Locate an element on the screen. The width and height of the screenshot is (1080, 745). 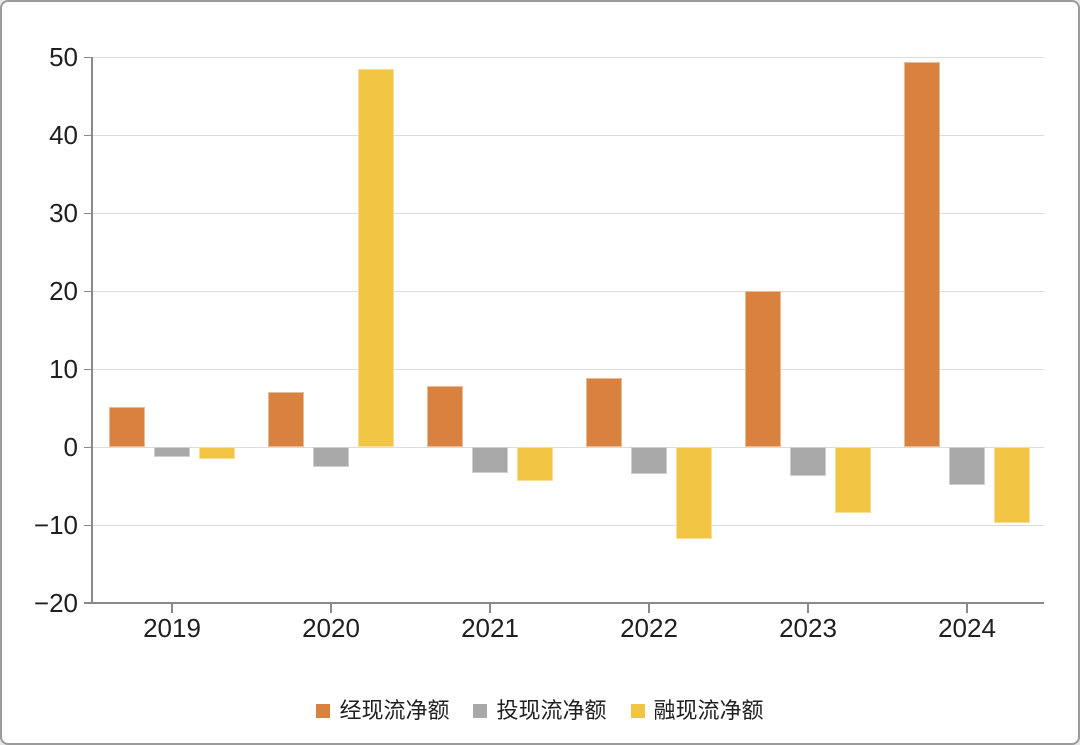
bar-investing-cashflow-2019 is located at coordinates (172, 452).